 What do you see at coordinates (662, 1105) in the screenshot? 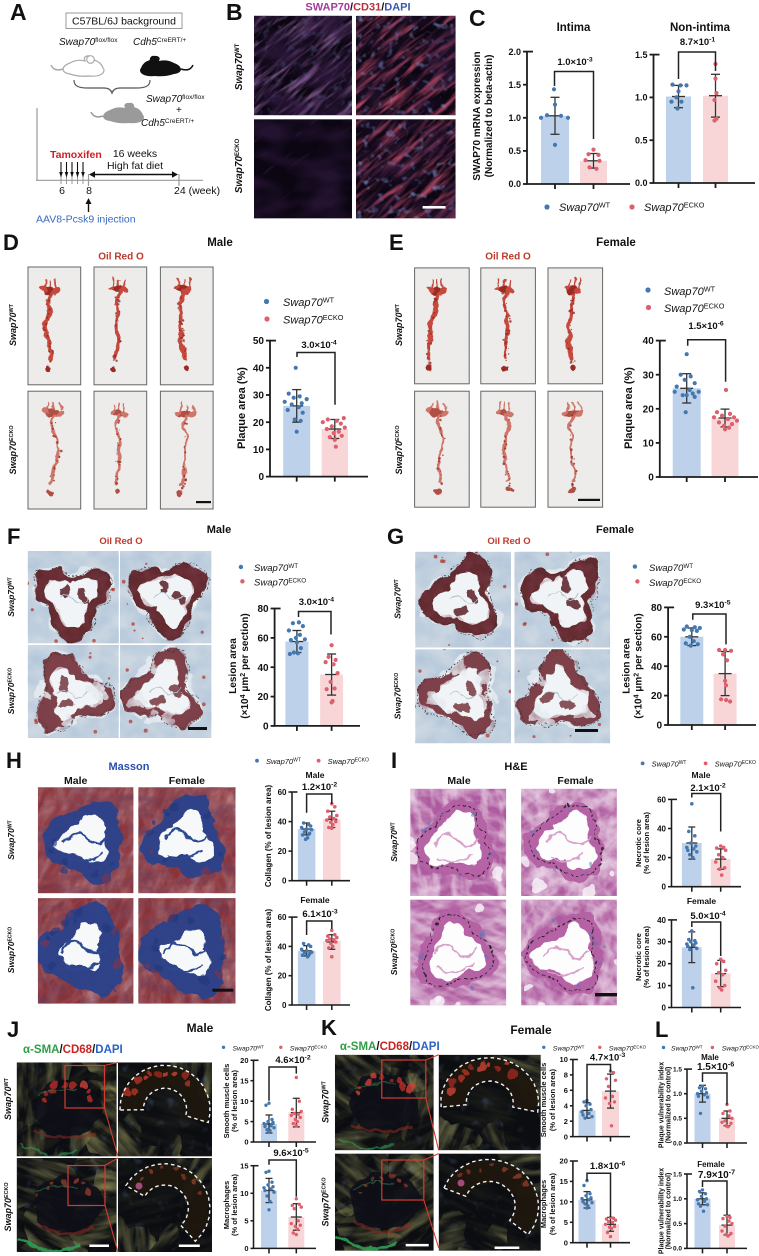
I see `svg-text: Plaque vulnerability index` at bounding box center [662, 1105].